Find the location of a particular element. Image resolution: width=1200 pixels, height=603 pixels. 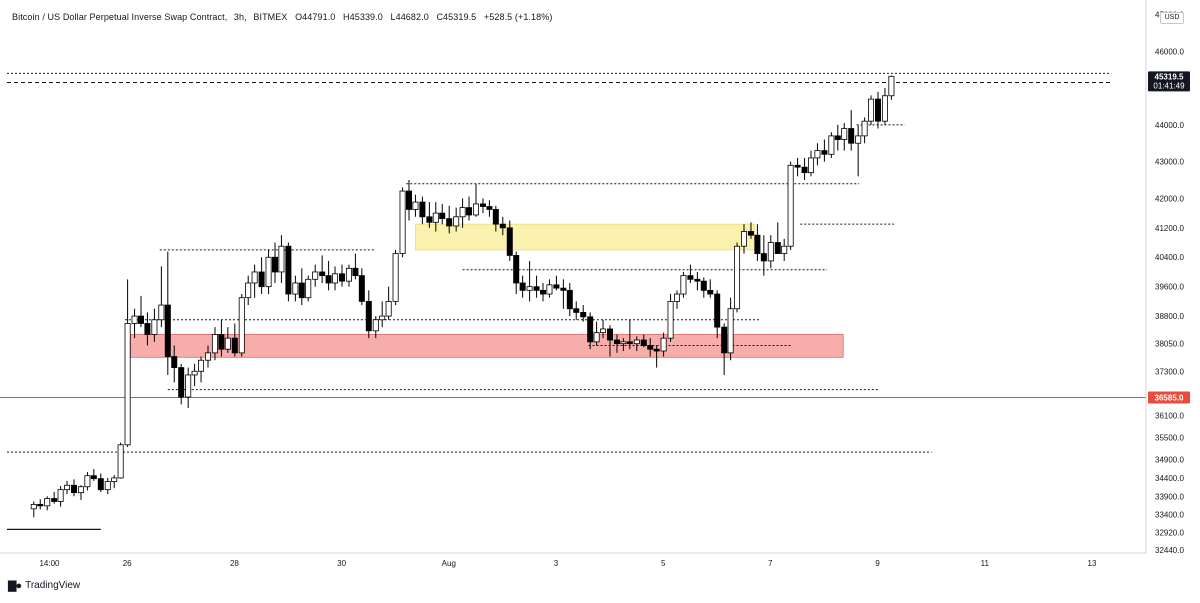

time-axis-tick-label: 5 is located at coordinates (663, 563).